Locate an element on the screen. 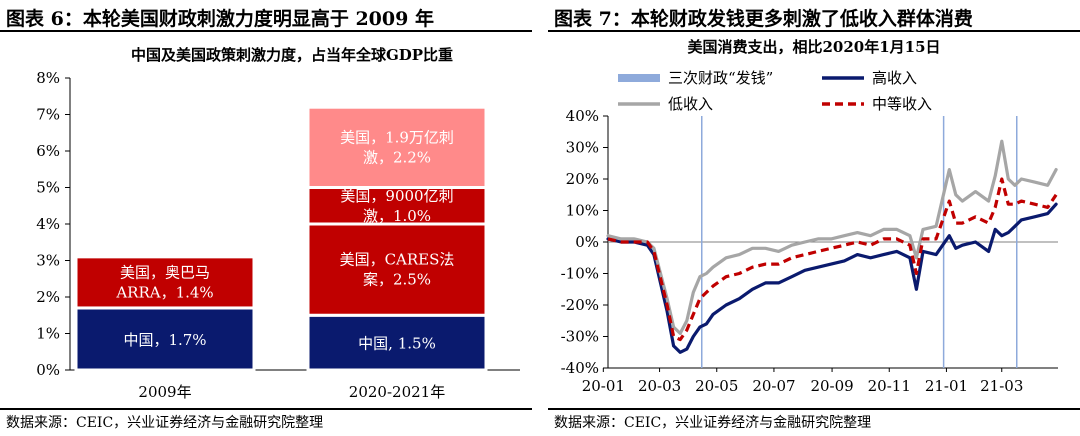  bar-data-label: 中国, 1.5% is located at coordinates (397, 344).